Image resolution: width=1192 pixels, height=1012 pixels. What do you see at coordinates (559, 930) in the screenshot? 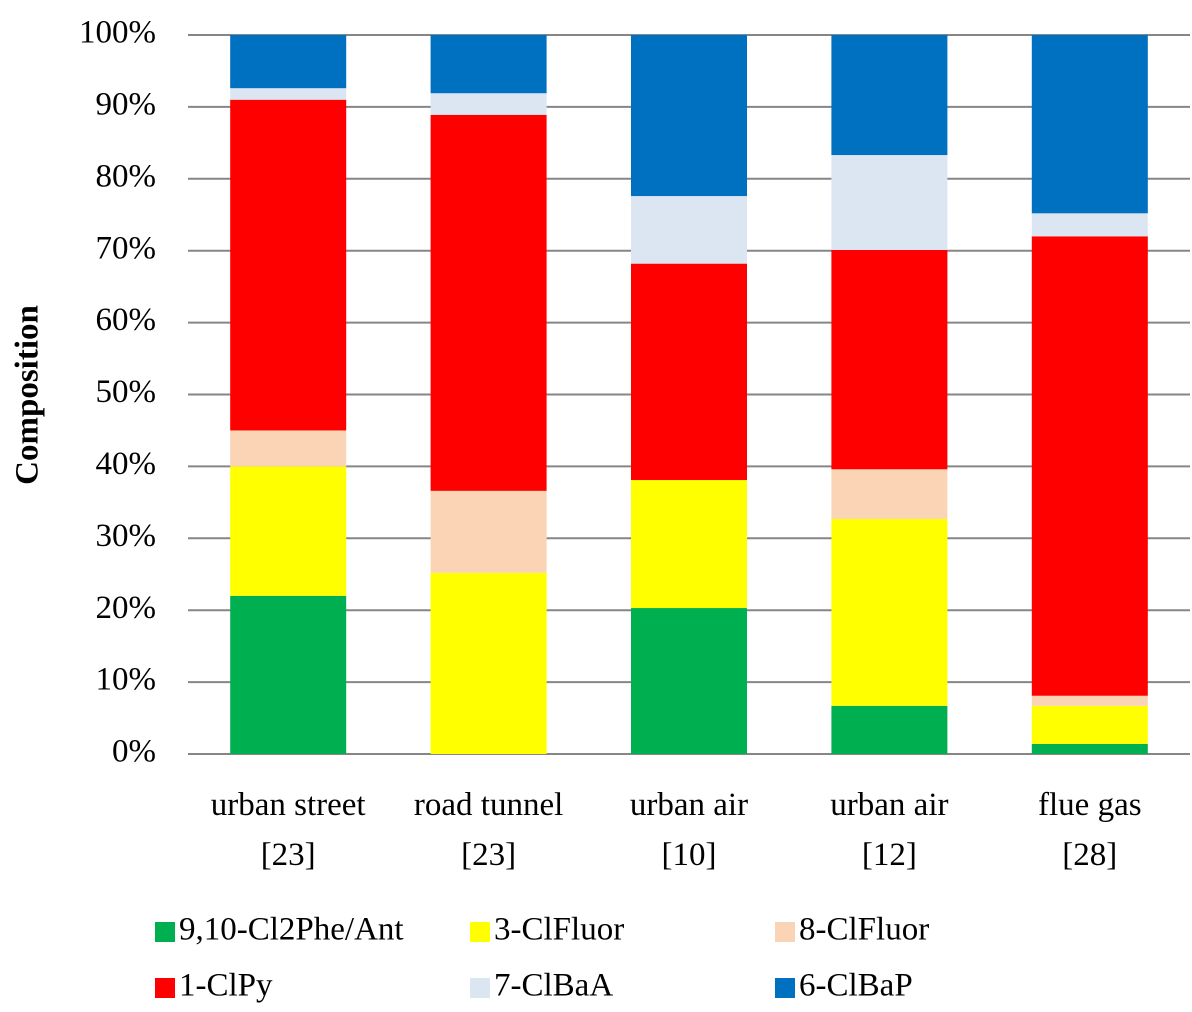
I see `legend-label: 3-ClFluor` at bounding box center [559, 930].